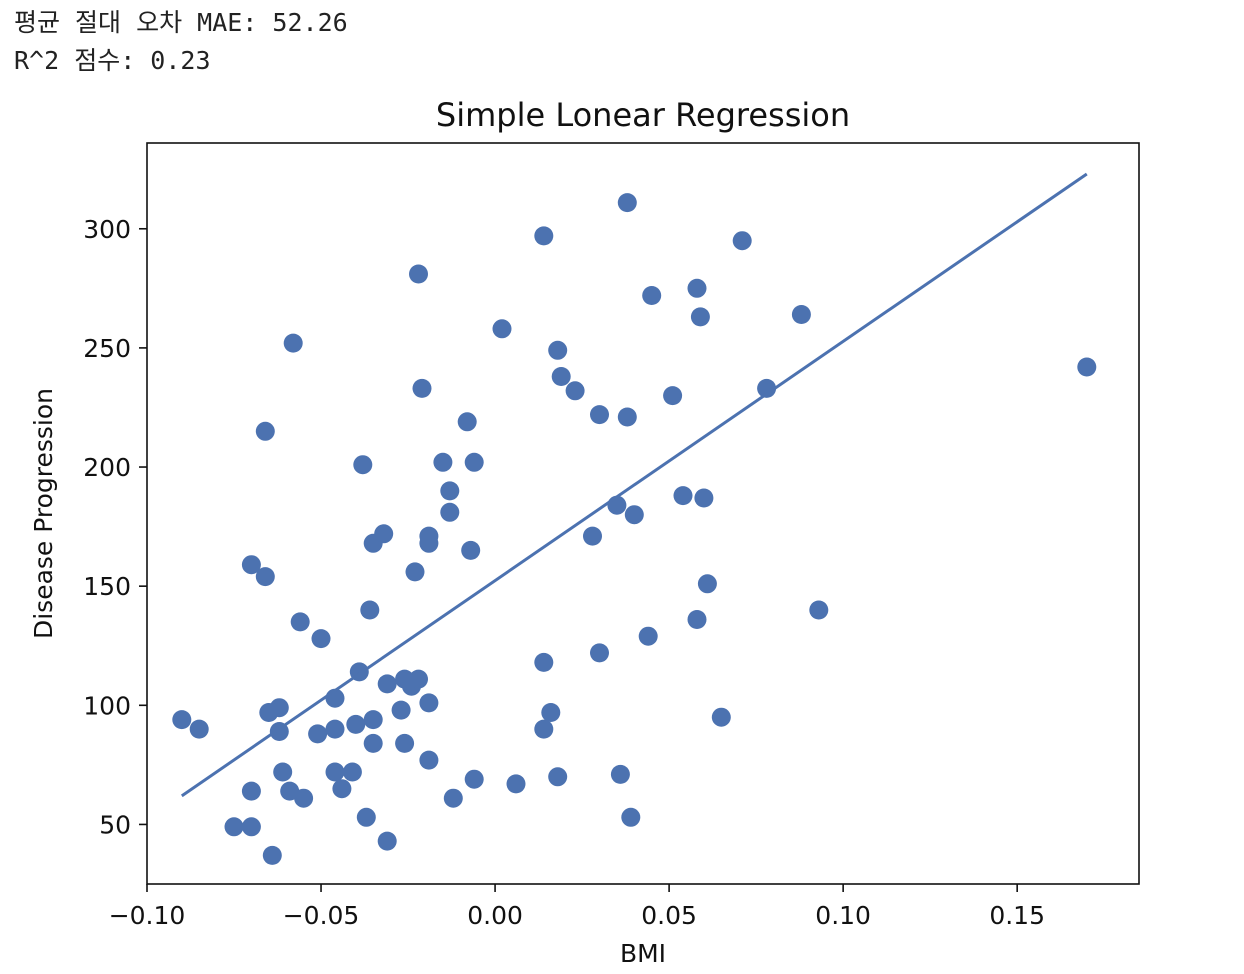 This screenshot has height=974, width=1244. Describe the element at coordinates (181, 22) in the screenshot. I see `mae-output: 평균 절대 오차 MAE: 52.26` at that location.